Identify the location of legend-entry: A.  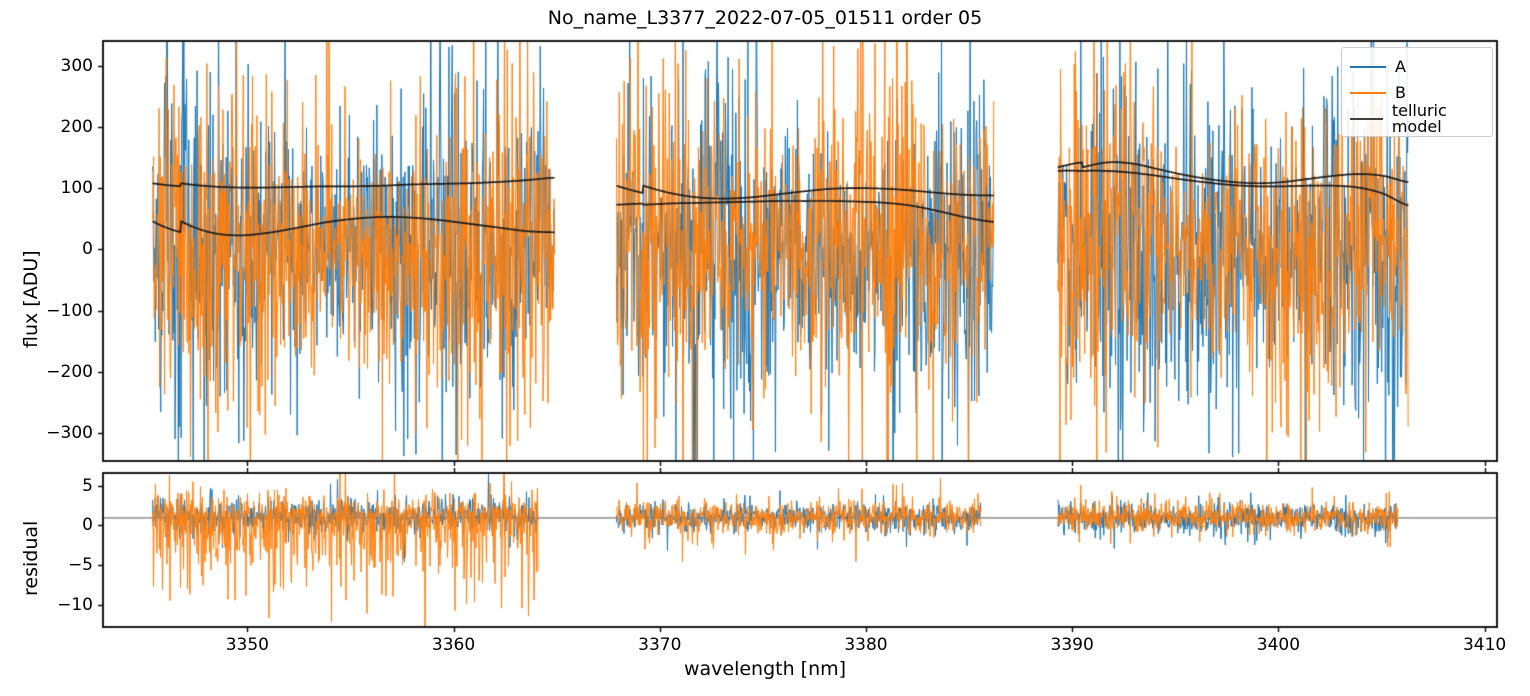
(1378, 67).